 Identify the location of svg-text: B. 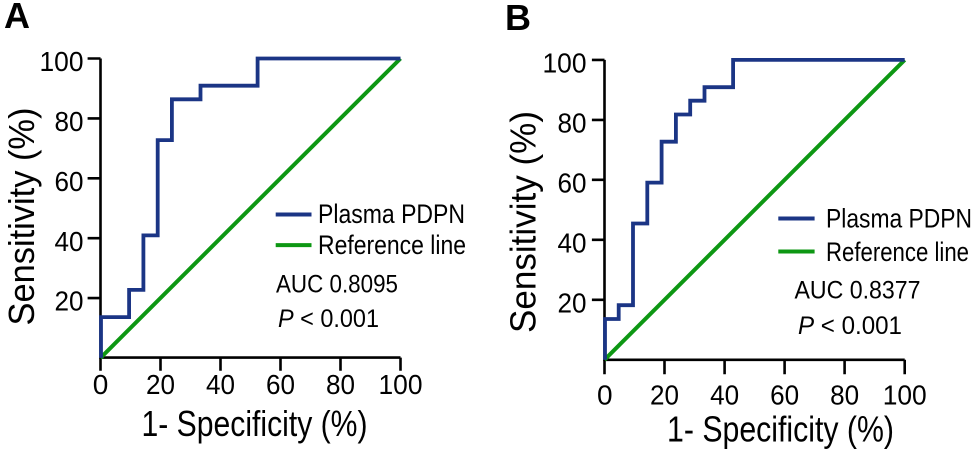
(518, 19).